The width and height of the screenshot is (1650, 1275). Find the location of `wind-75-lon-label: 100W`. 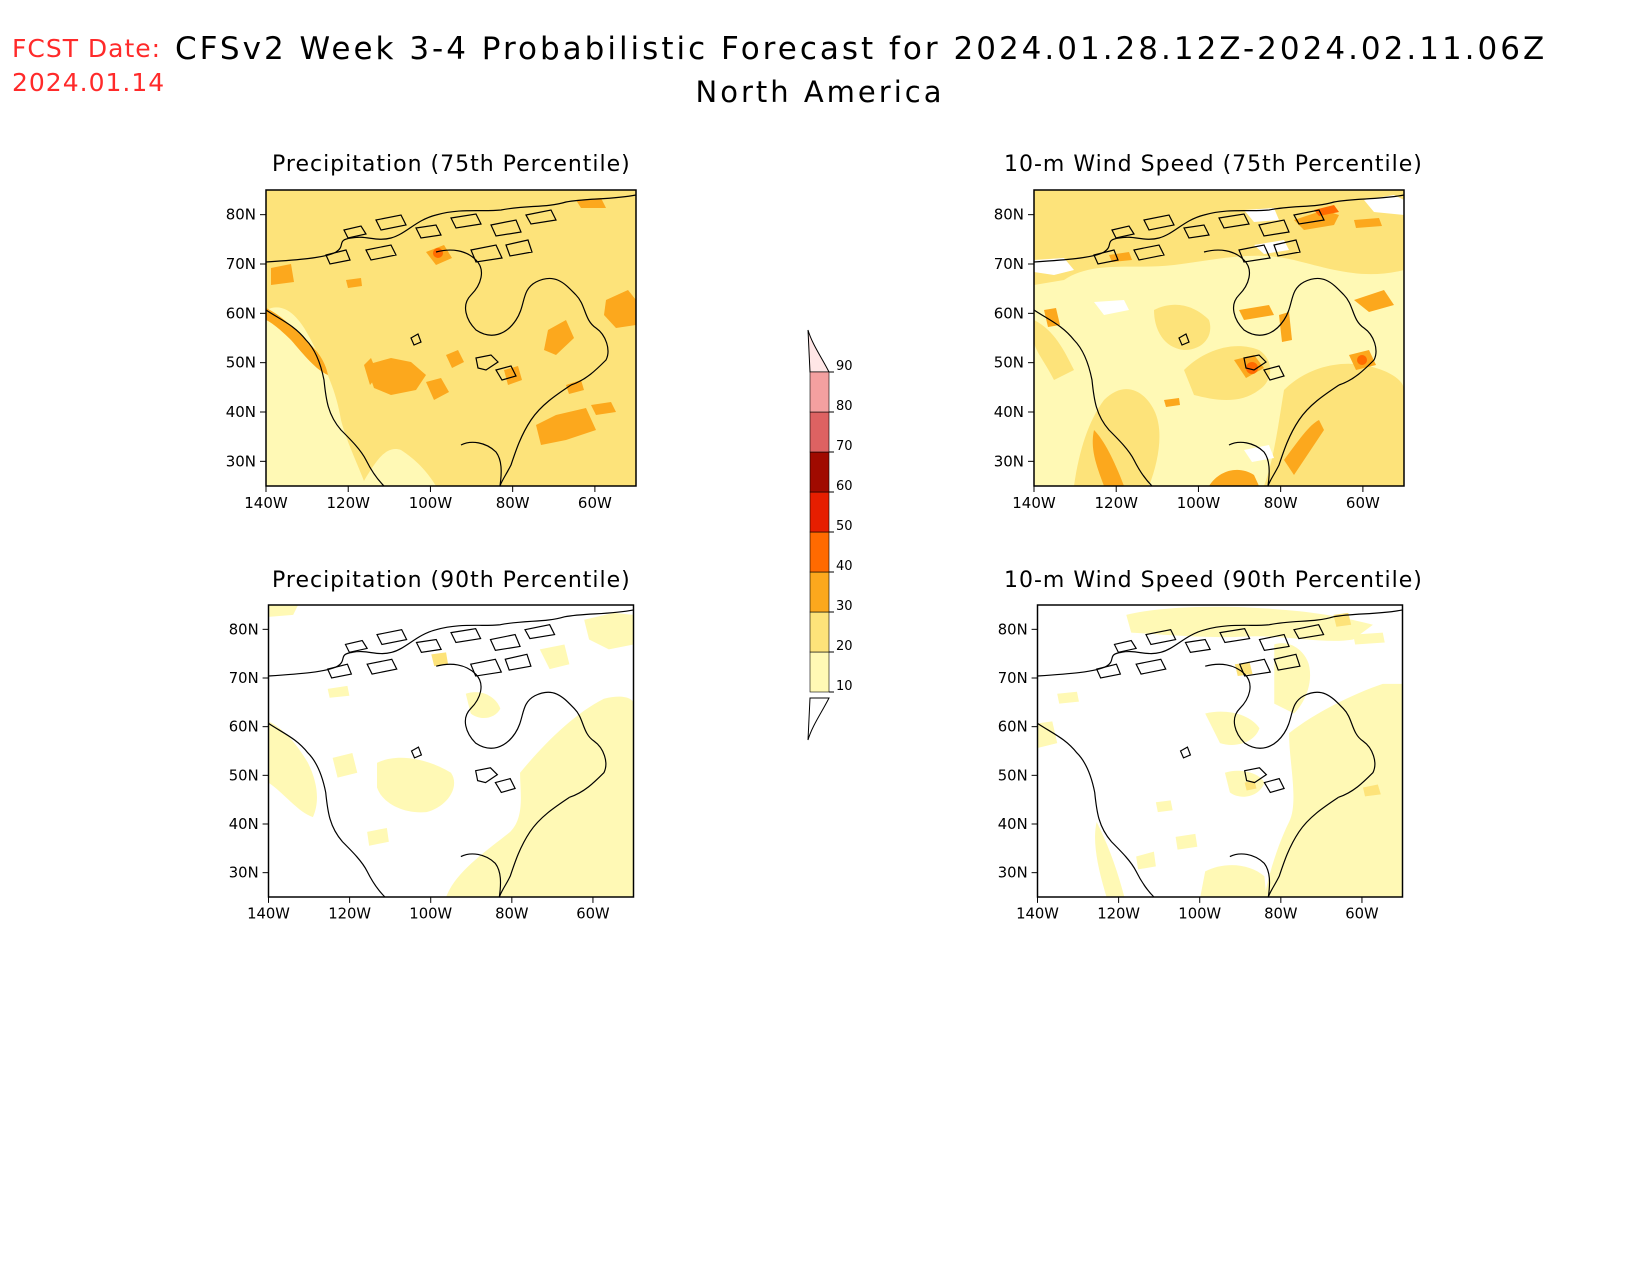

wind-75-lon-label: 100W is located at coordinates (1199, 503).